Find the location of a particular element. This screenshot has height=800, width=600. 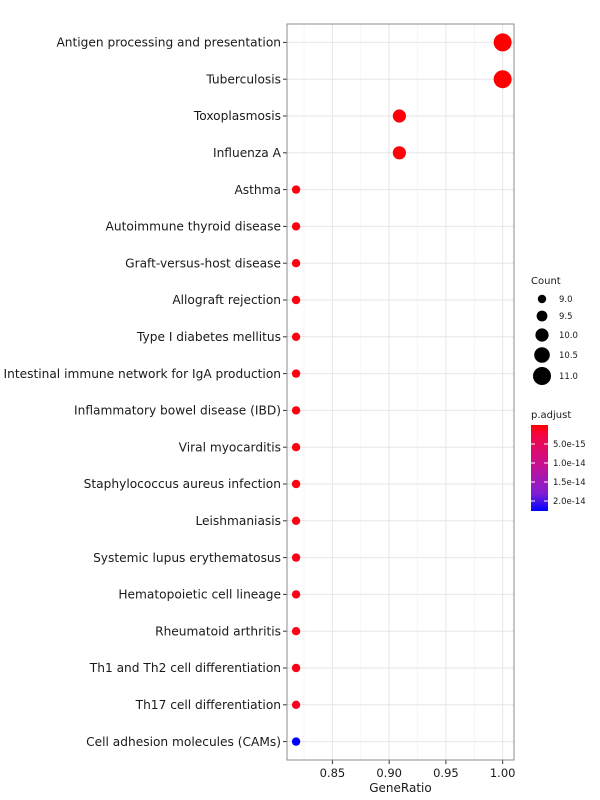

x-tick-label: 1.00 is located at coordinates (503, 773).